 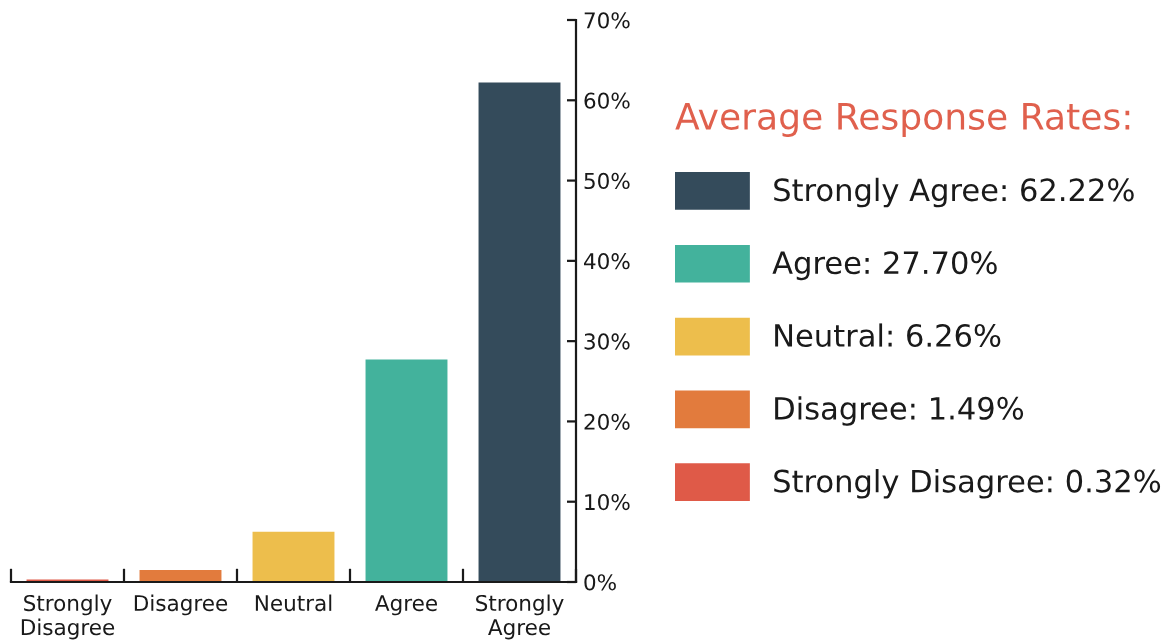 What do you see at coordinates (607, 100) in the screenshot?
I see `y-tick-label: 60%` at bounding box center [607, 100].